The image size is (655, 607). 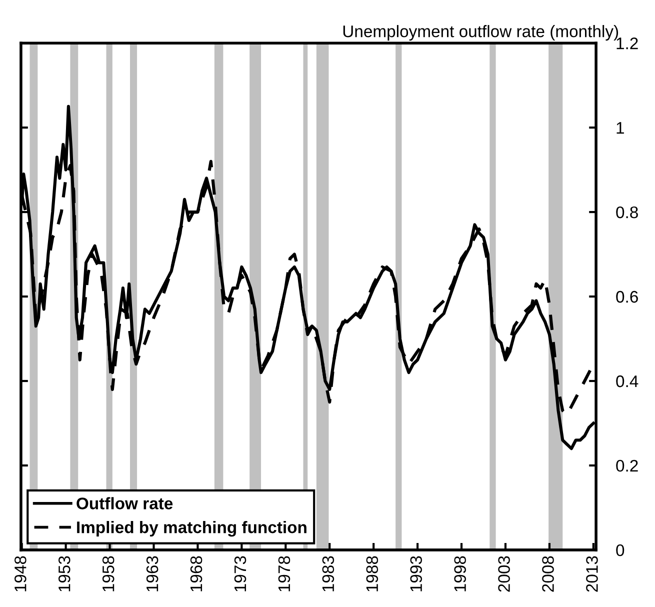 What do you see at coordinates (627, 212) in the screenshot?
I see `y-tick-label: 0.8` at bounding box center [627, 212].